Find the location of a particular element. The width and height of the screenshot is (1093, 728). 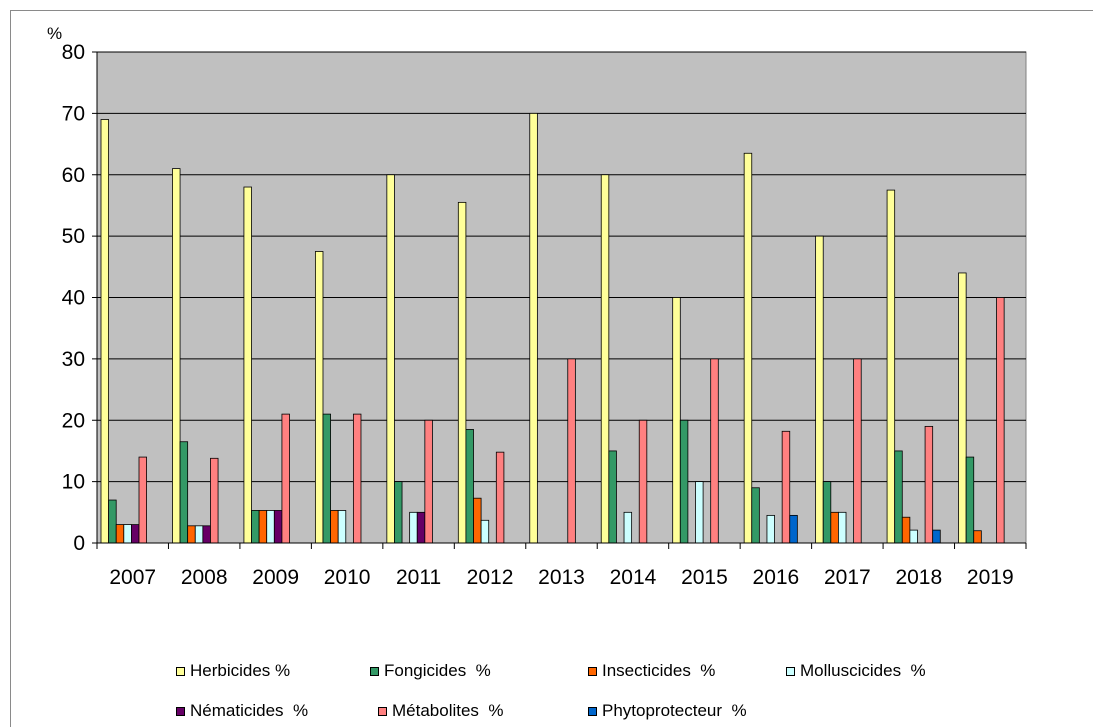

legend-label: Métabolites % is located at coordinates (448, 710).